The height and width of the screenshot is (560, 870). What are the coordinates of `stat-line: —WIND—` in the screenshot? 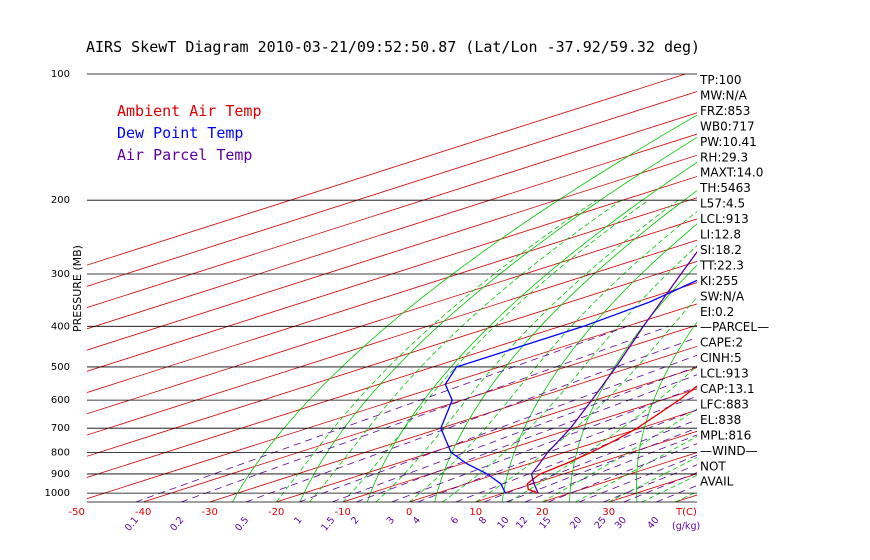 It's located at (729, 451).